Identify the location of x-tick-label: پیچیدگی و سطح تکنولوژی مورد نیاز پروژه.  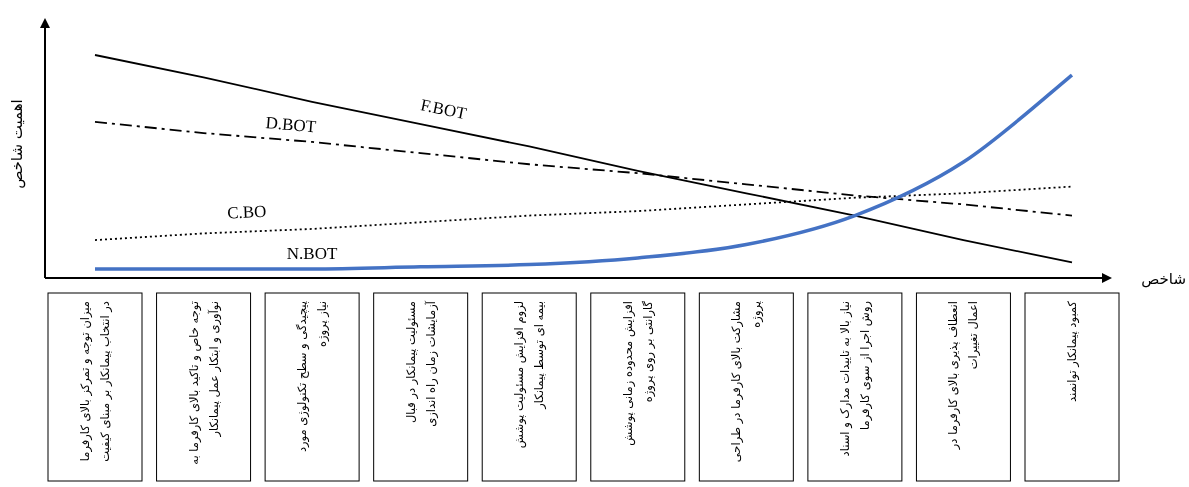
(313, 378).